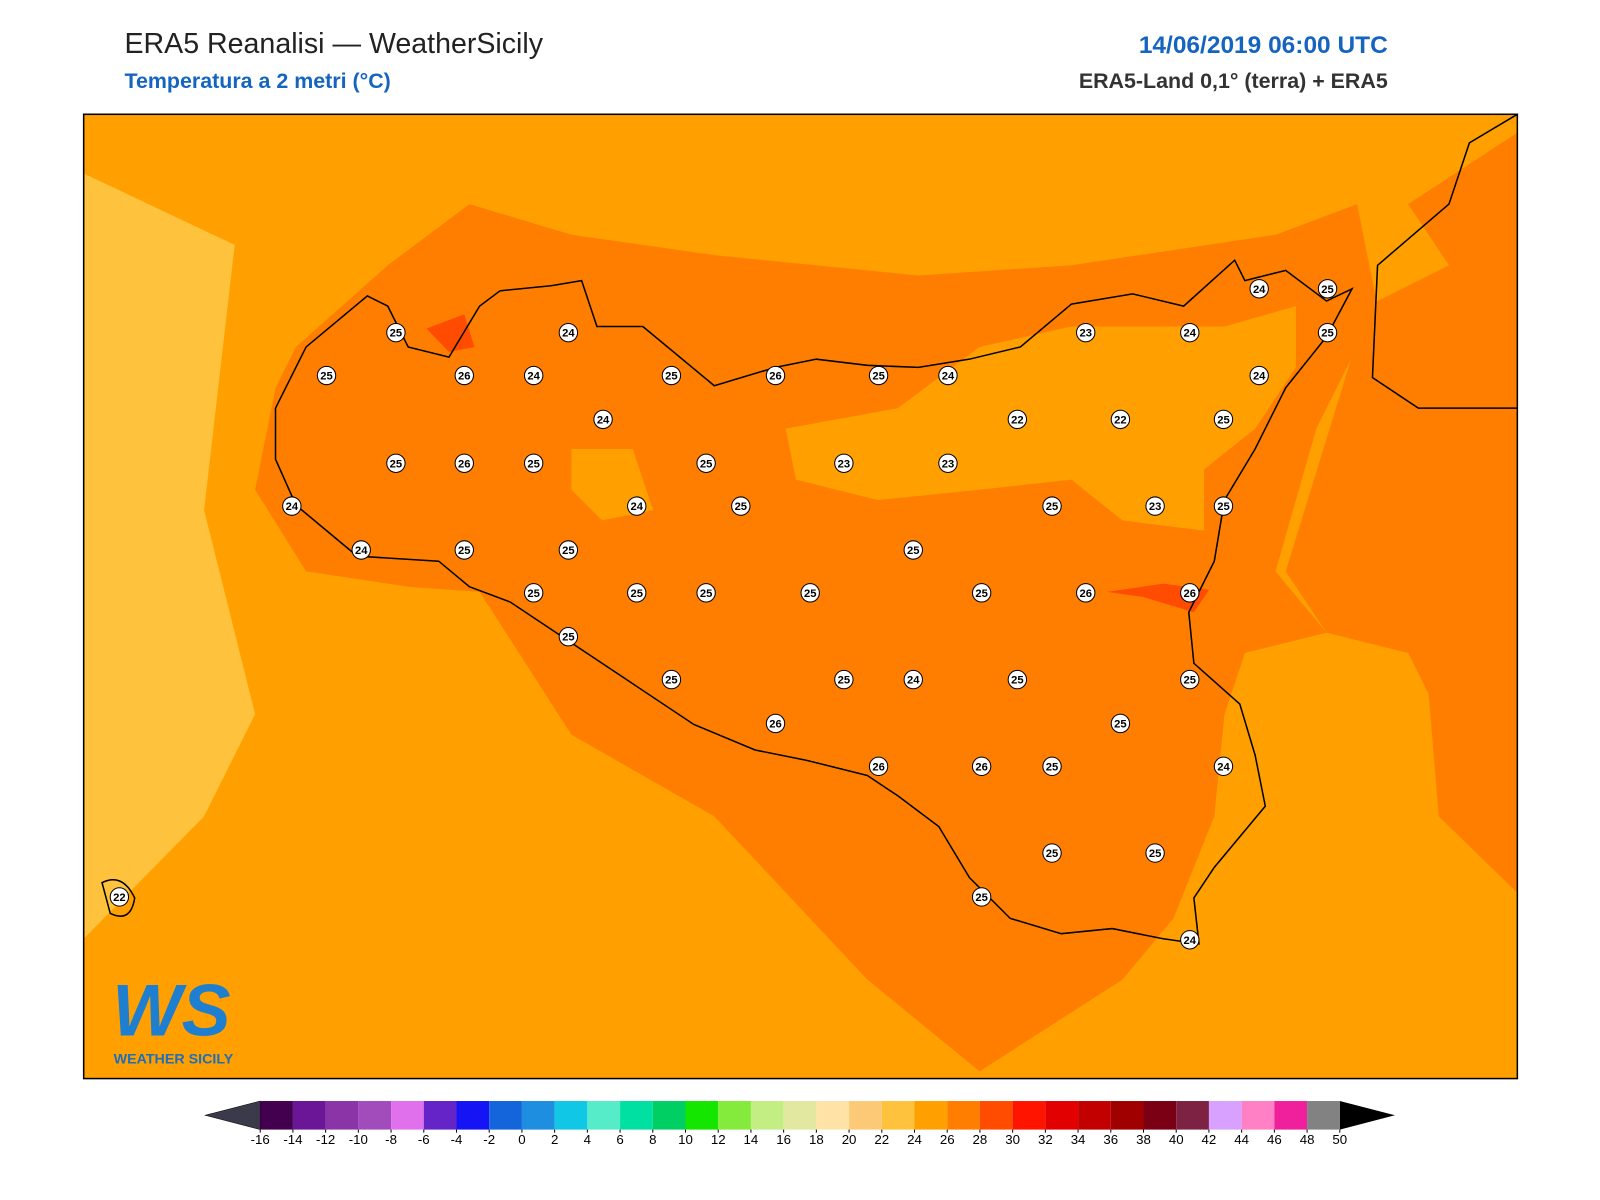 This screenshot has width=1600, height=1200. I want to click on colorbar-tick-label: 10, so click(685, 1139).